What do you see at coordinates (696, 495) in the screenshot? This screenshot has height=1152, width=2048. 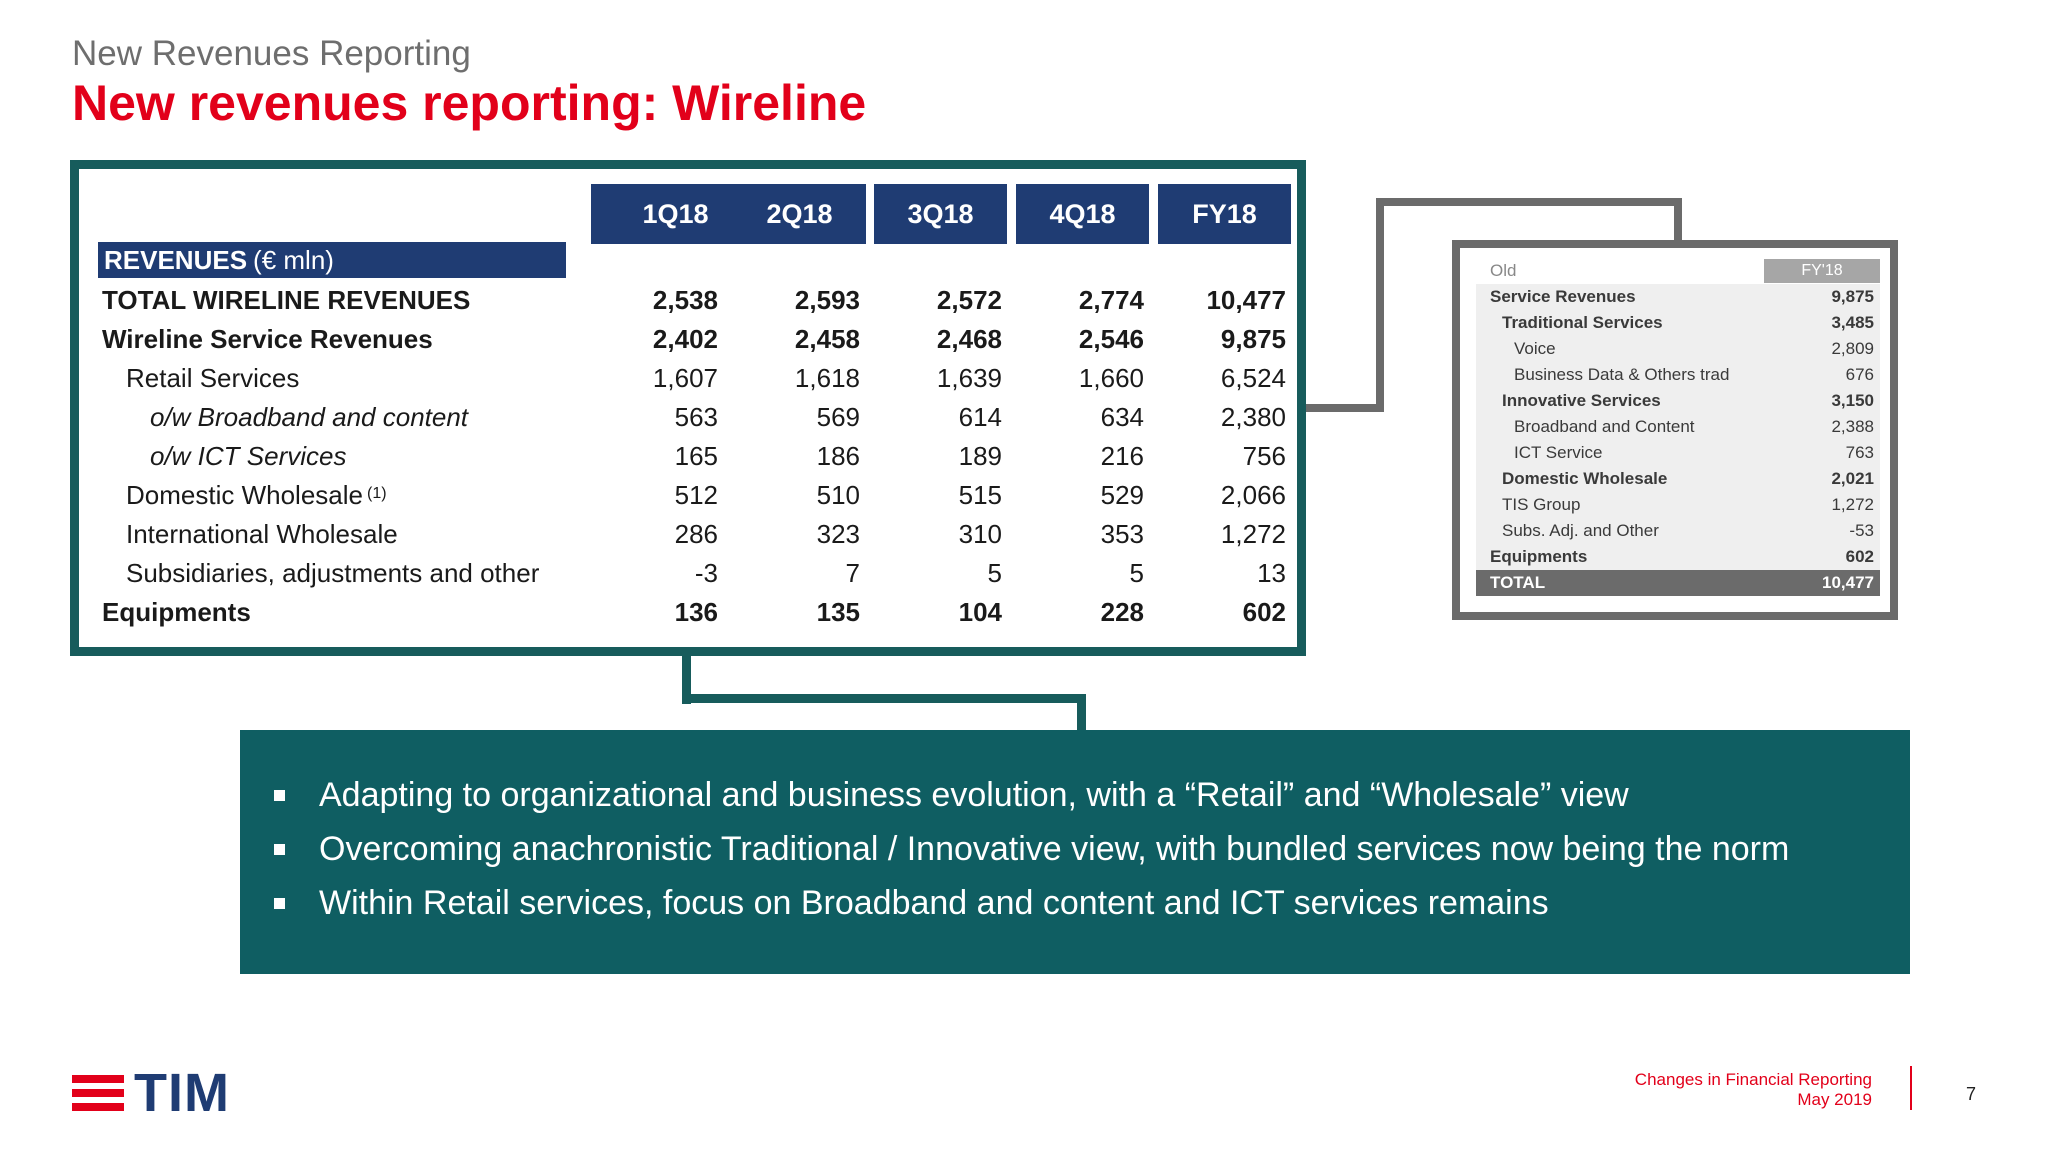 I see `cell-1q18: 512` at bounding box center [696, 495].